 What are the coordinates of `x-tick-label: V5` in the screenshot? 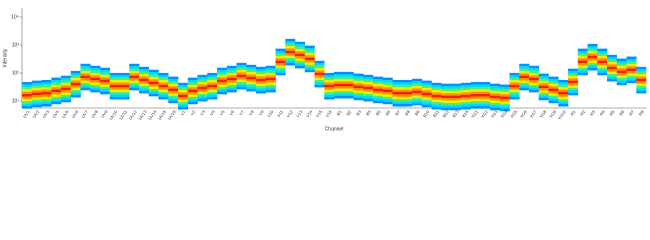 It's located at (222, 113).